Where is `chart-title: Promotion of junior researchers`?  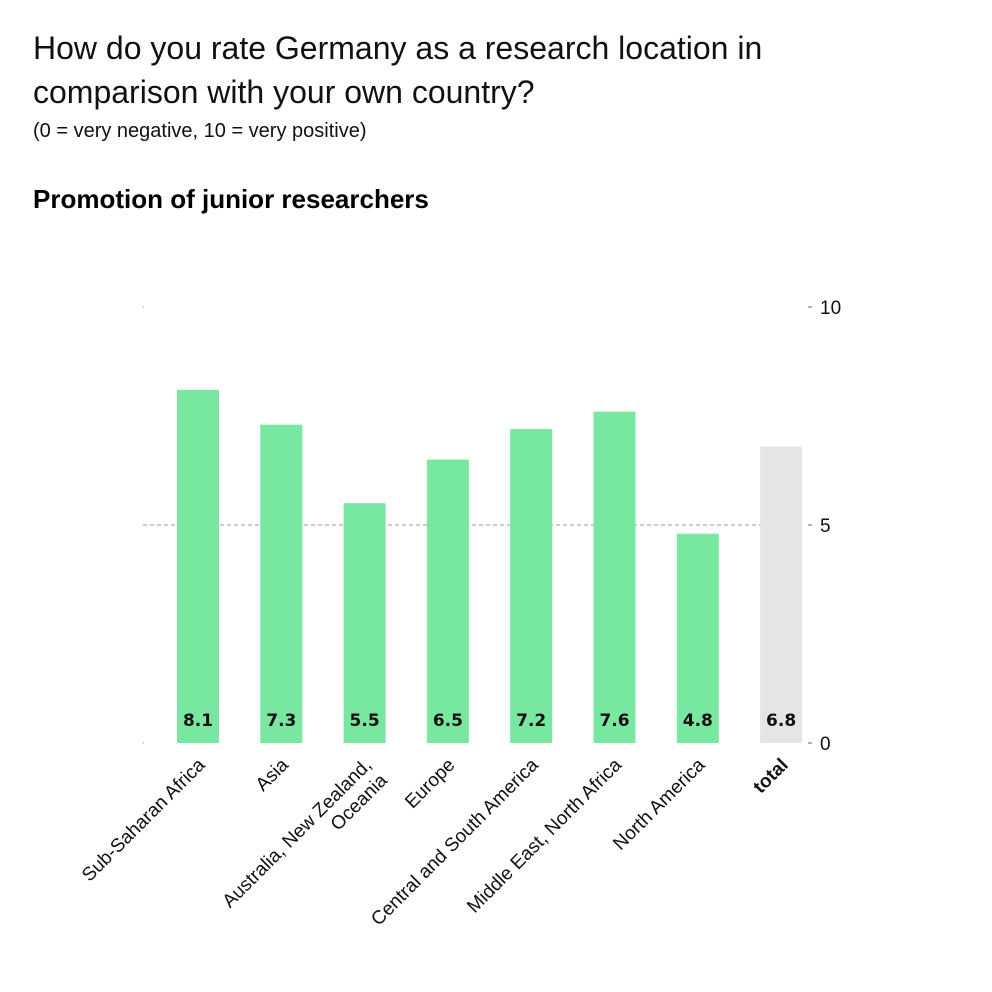
chart-title: Promotion of junior researchers is located at coordinates (231, 199).